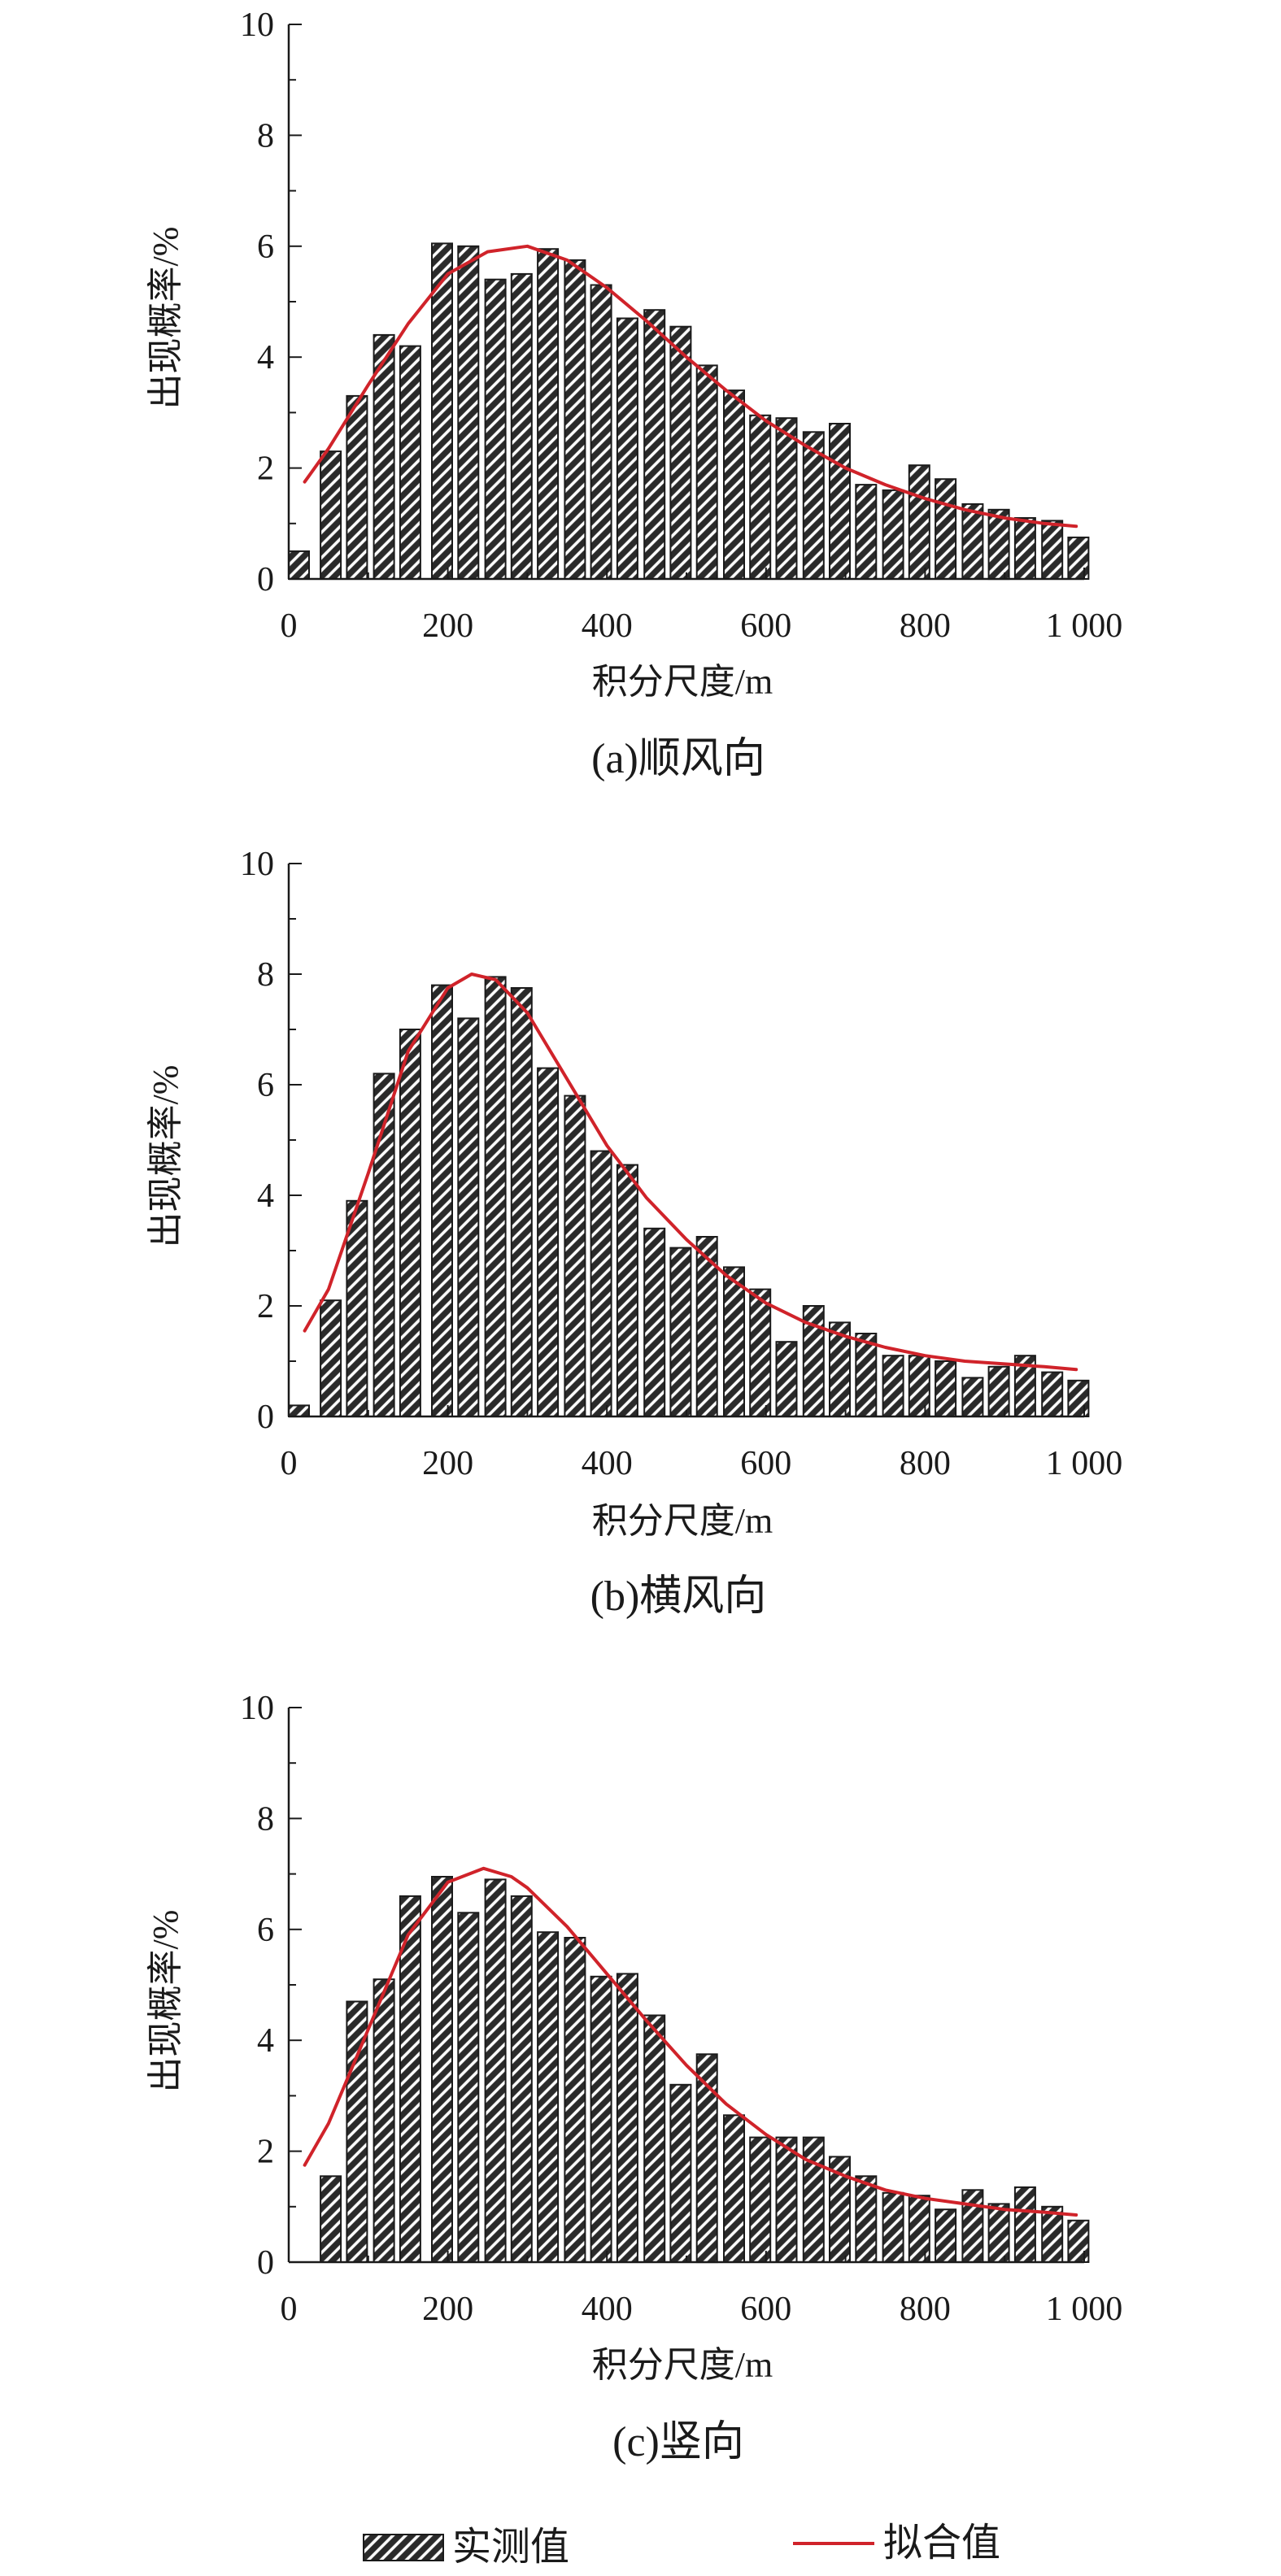  I want to click on fit-curve, so click(691, 1172).